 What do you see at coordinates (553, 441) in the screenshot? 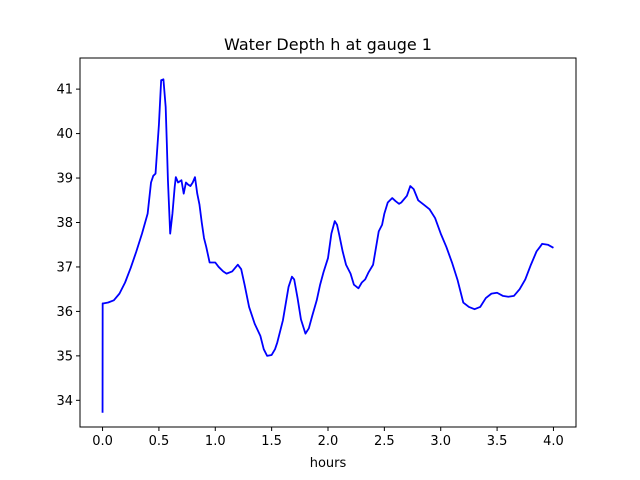
I see `x-tick-label: 4.0` at bounding box center [553, 441].